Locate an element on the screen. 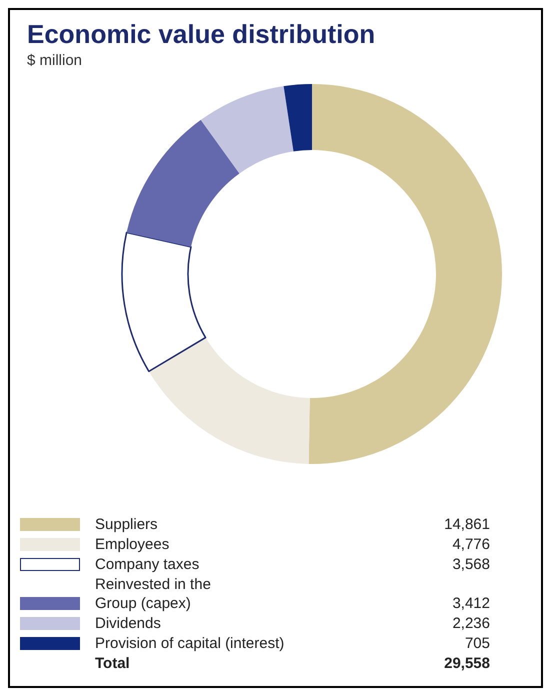  legend-label: Reinvested in the Group (capex) is located at coordinates (153, 594).